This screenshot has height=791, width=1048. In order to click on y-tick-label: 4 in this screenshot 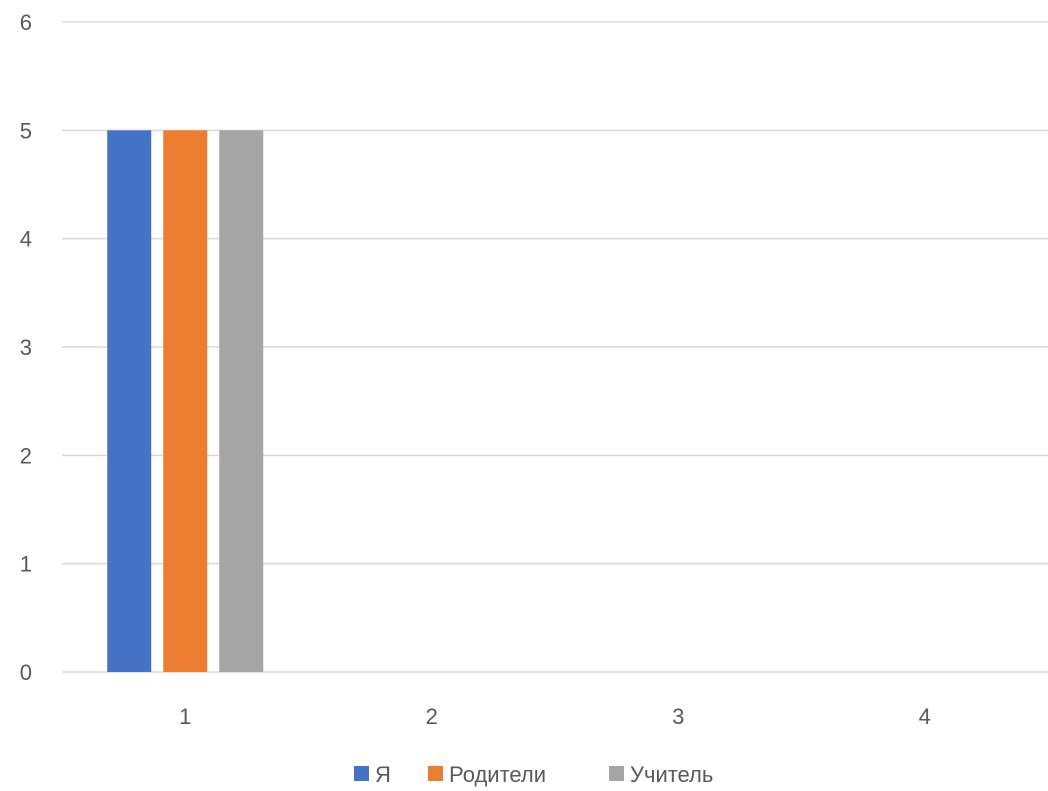, I will do `click(26, 239)`.